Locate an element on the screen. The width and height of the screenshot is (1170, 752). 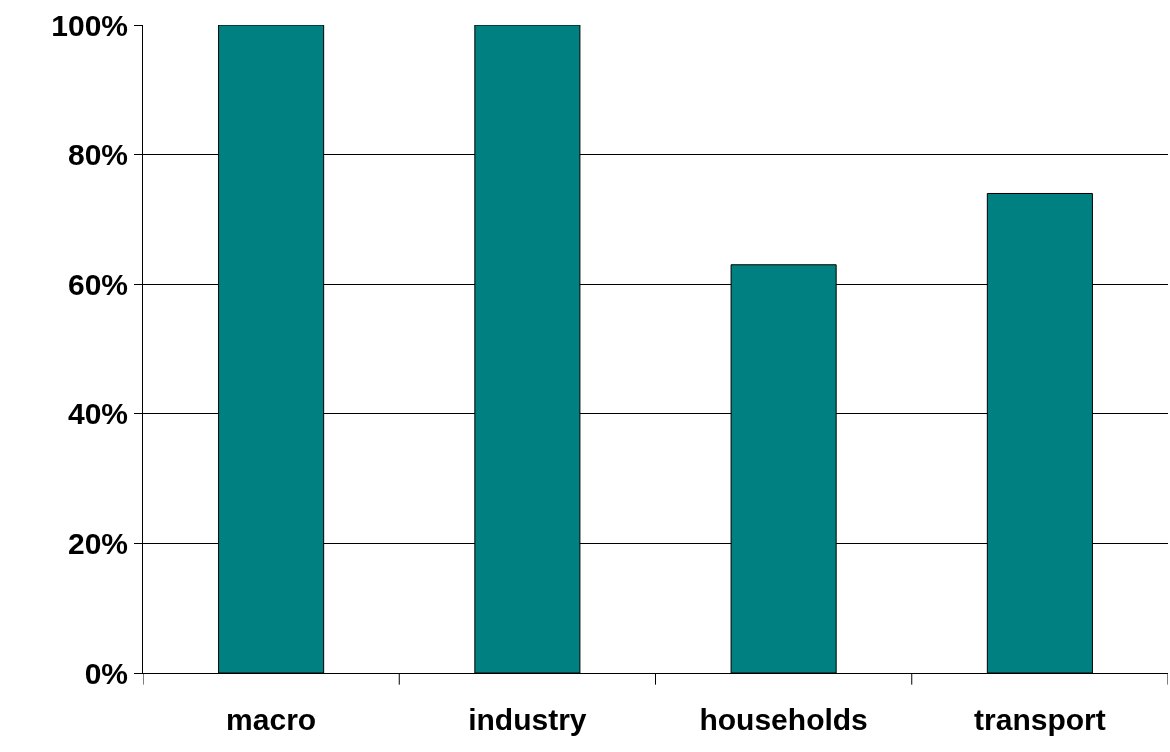
x-tick-label: transport is located at coordinates (1040, 719).